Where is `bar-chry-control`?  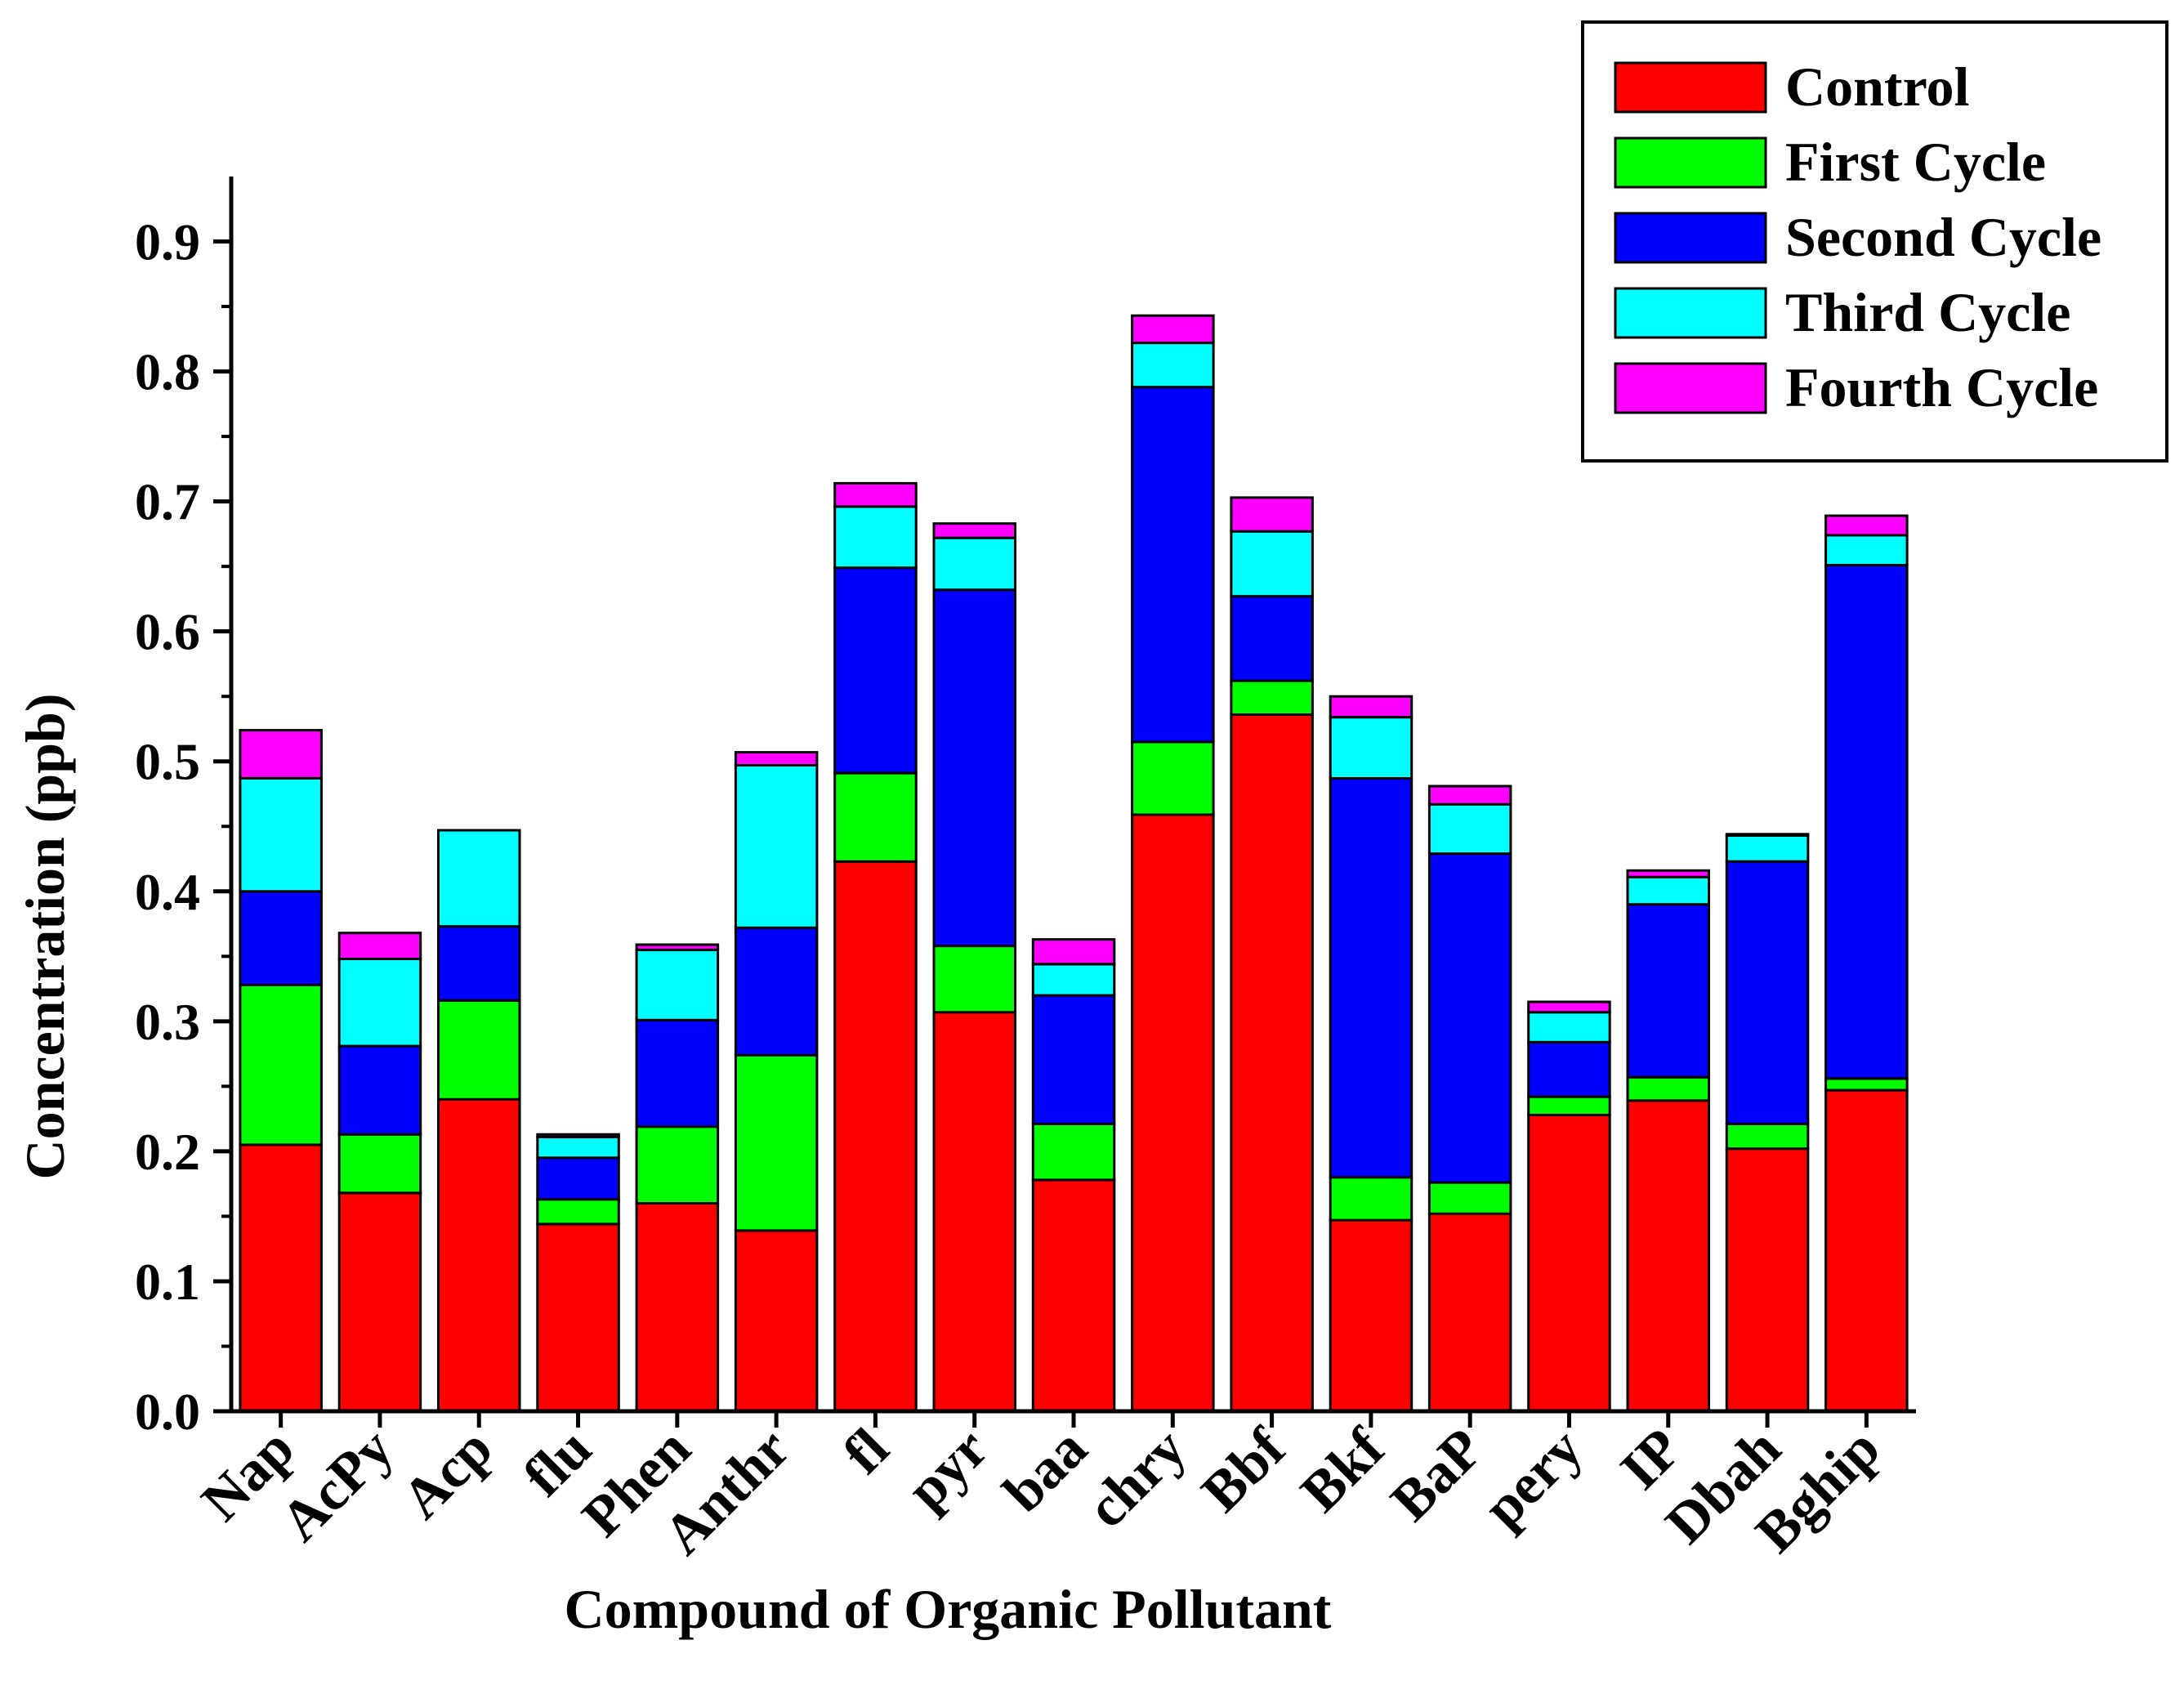
bar-chry-control is located at coordinates (1173, 1113).